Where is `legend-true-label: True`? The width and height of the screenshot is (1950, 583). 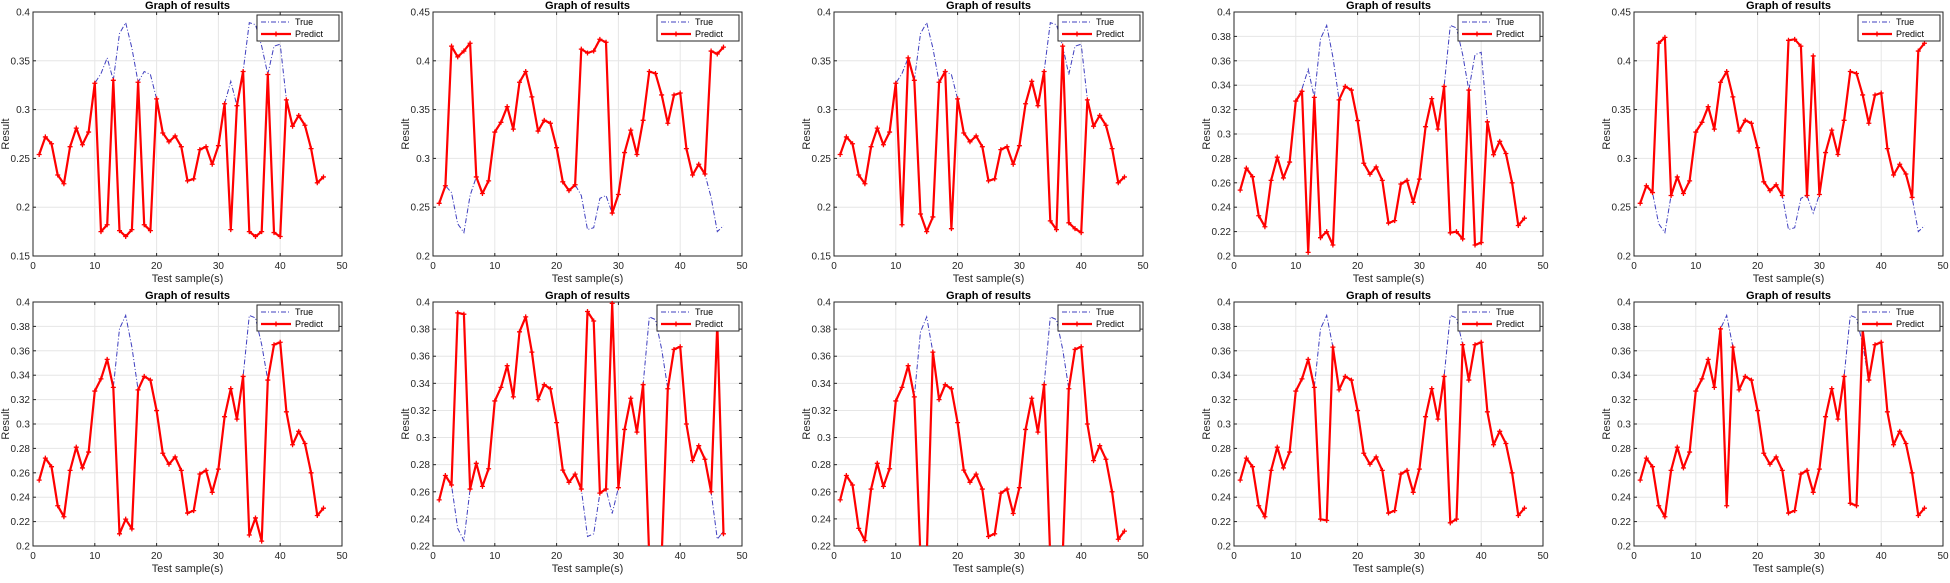 legend-true-label: True is located at coordinates (1505, 312).